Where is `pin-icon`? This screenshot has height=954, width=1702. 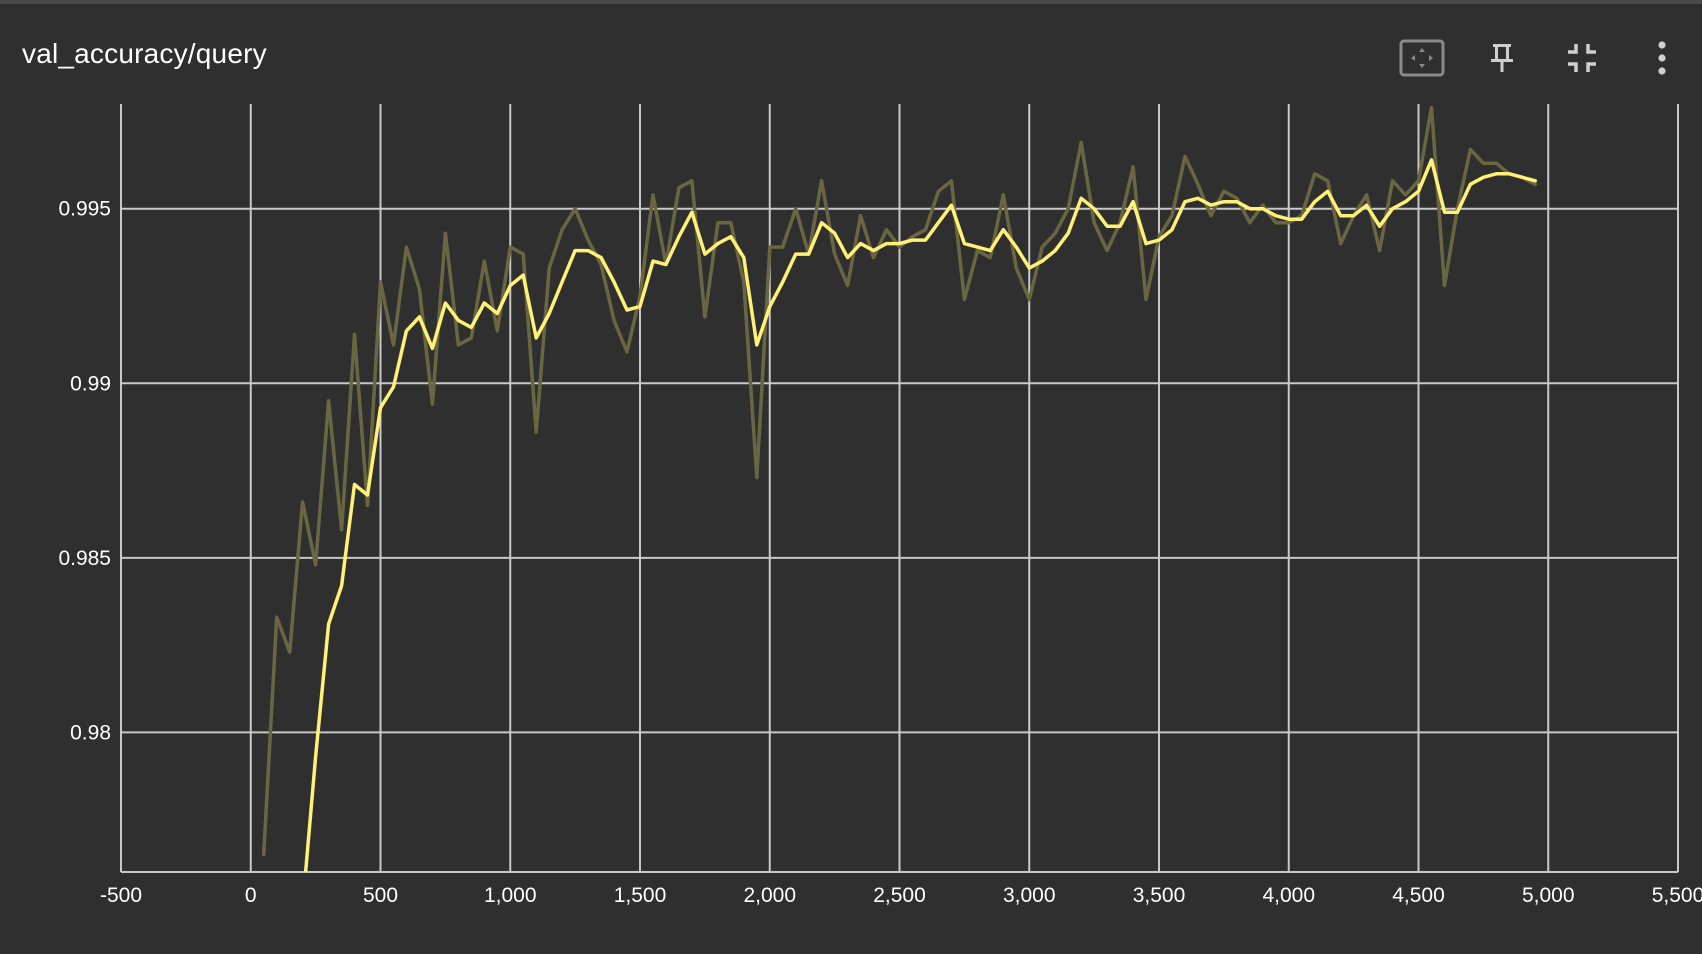
pin-icon is located at coordinates (1502, 58).